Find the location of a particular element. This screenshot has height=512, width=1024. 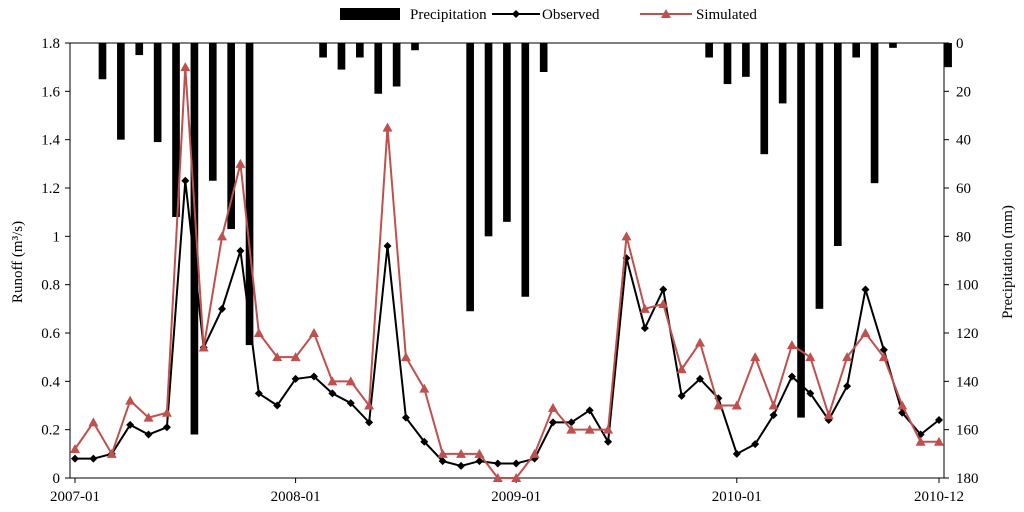

legend-observed-marker is located at coordinates (516, 14).